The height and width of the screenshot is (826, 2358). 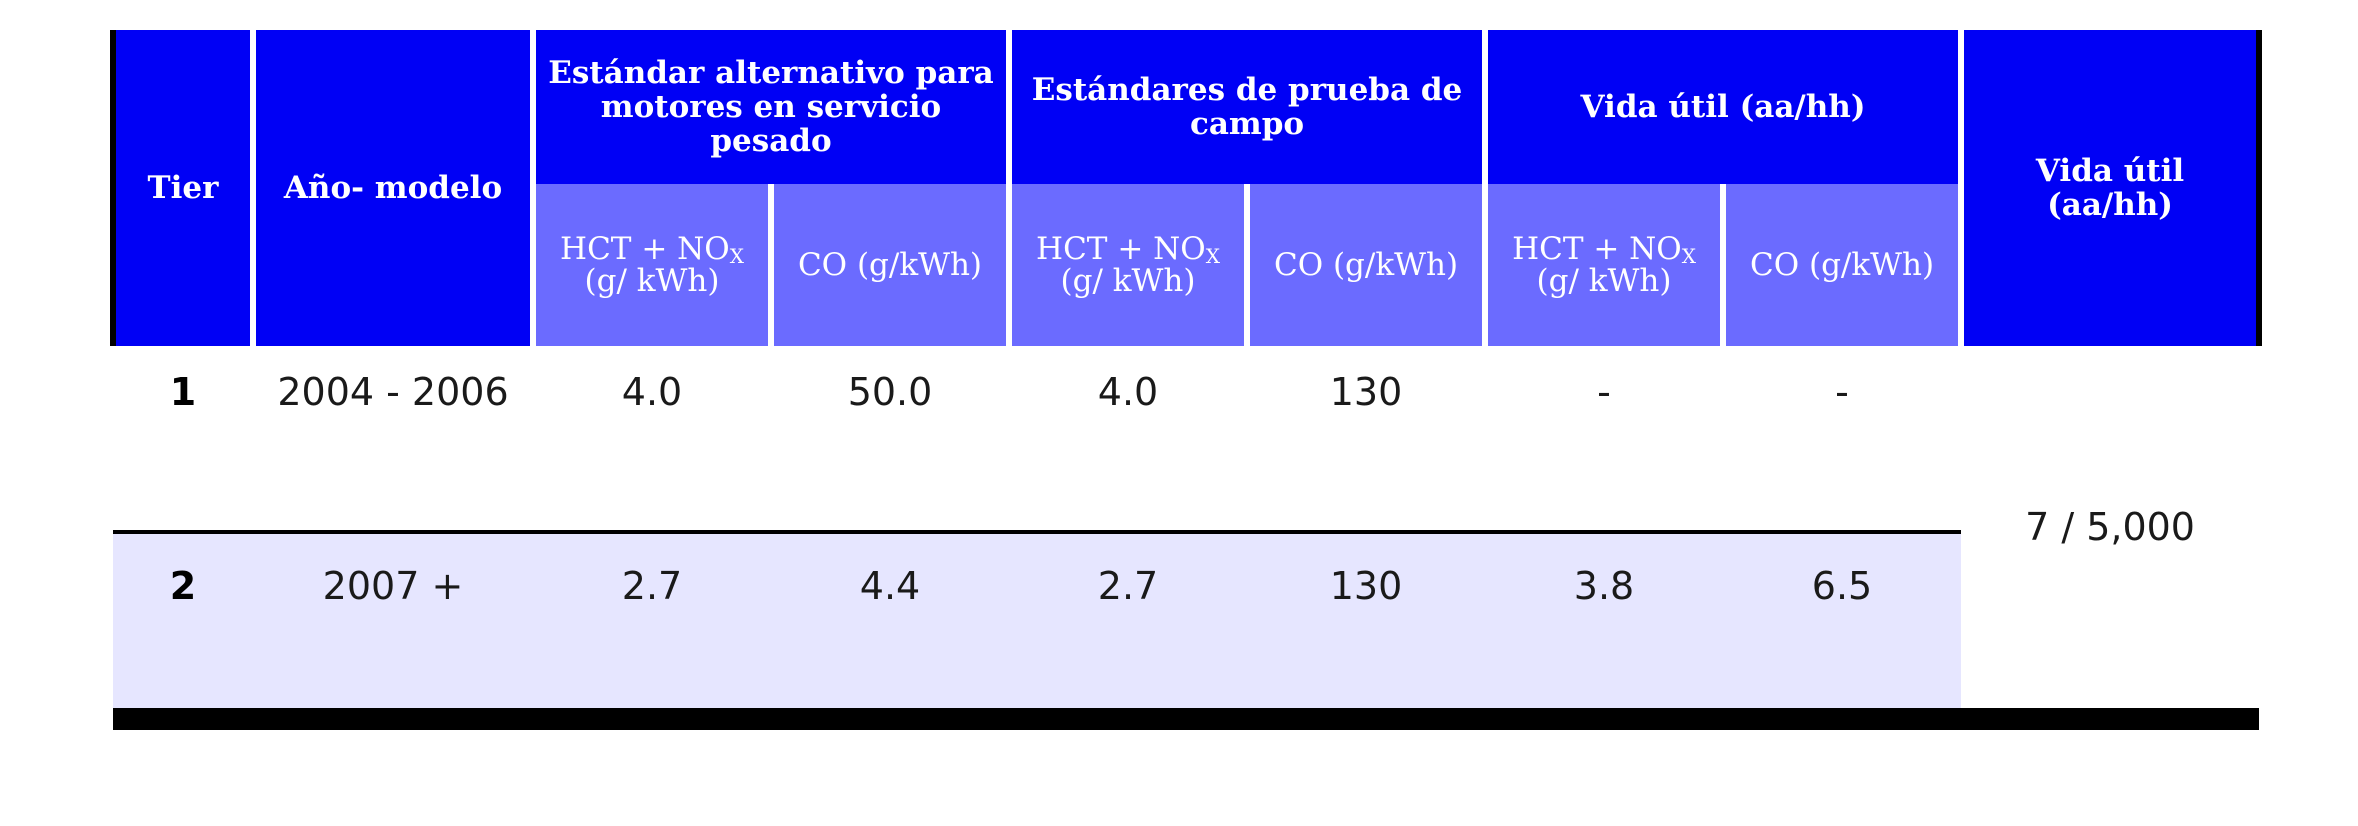 I want to click on header-tier: Tier, so click(x=183, y=188).